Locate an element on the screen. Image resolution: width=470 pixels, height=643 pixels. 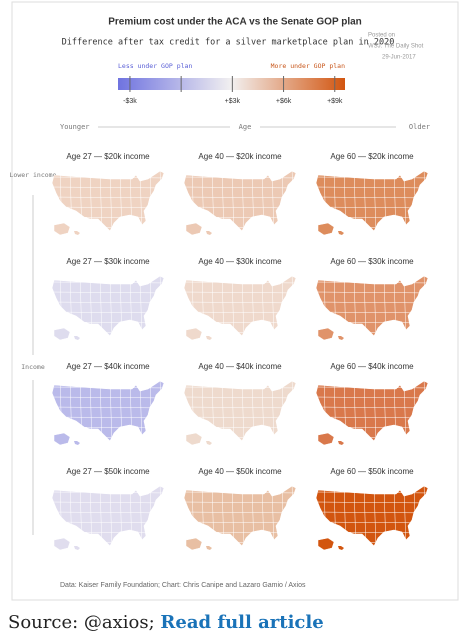
source-line: Source: @axios; Read full article is located at coordinates (166, 622).